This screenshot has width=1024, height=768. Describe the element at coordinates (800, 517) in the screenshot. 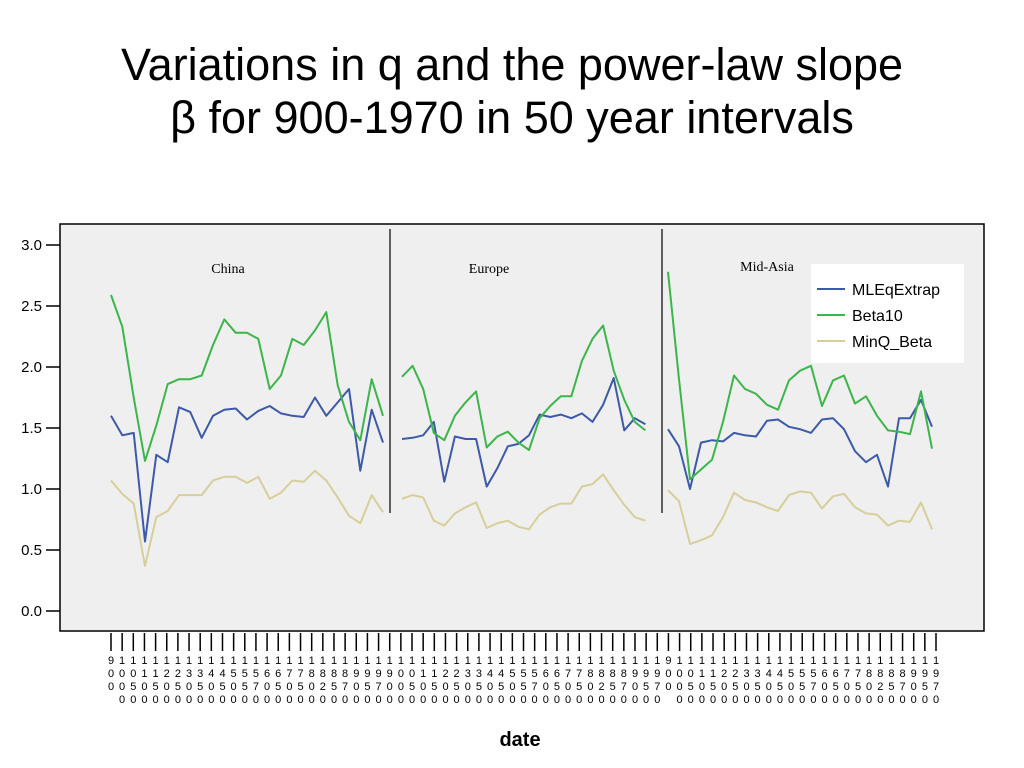

I see `series-line-mid-asia-minq_beta` at that location.